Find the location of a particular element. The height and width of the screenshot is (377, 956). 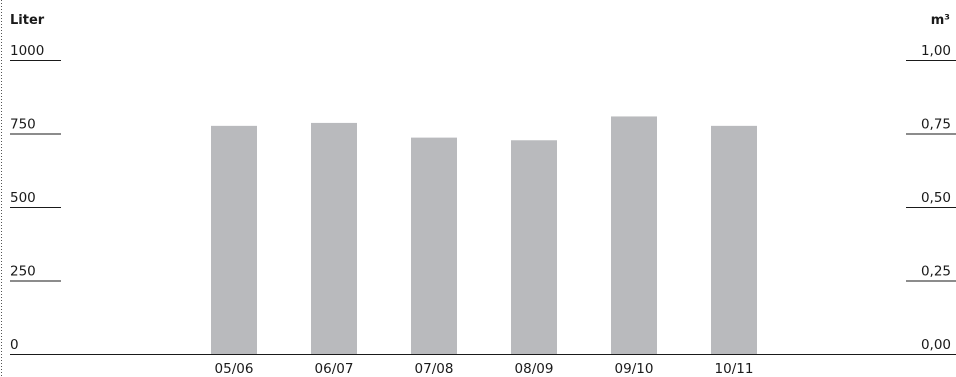

left-tick-label: 1000 is located at coordinates (27, 51).